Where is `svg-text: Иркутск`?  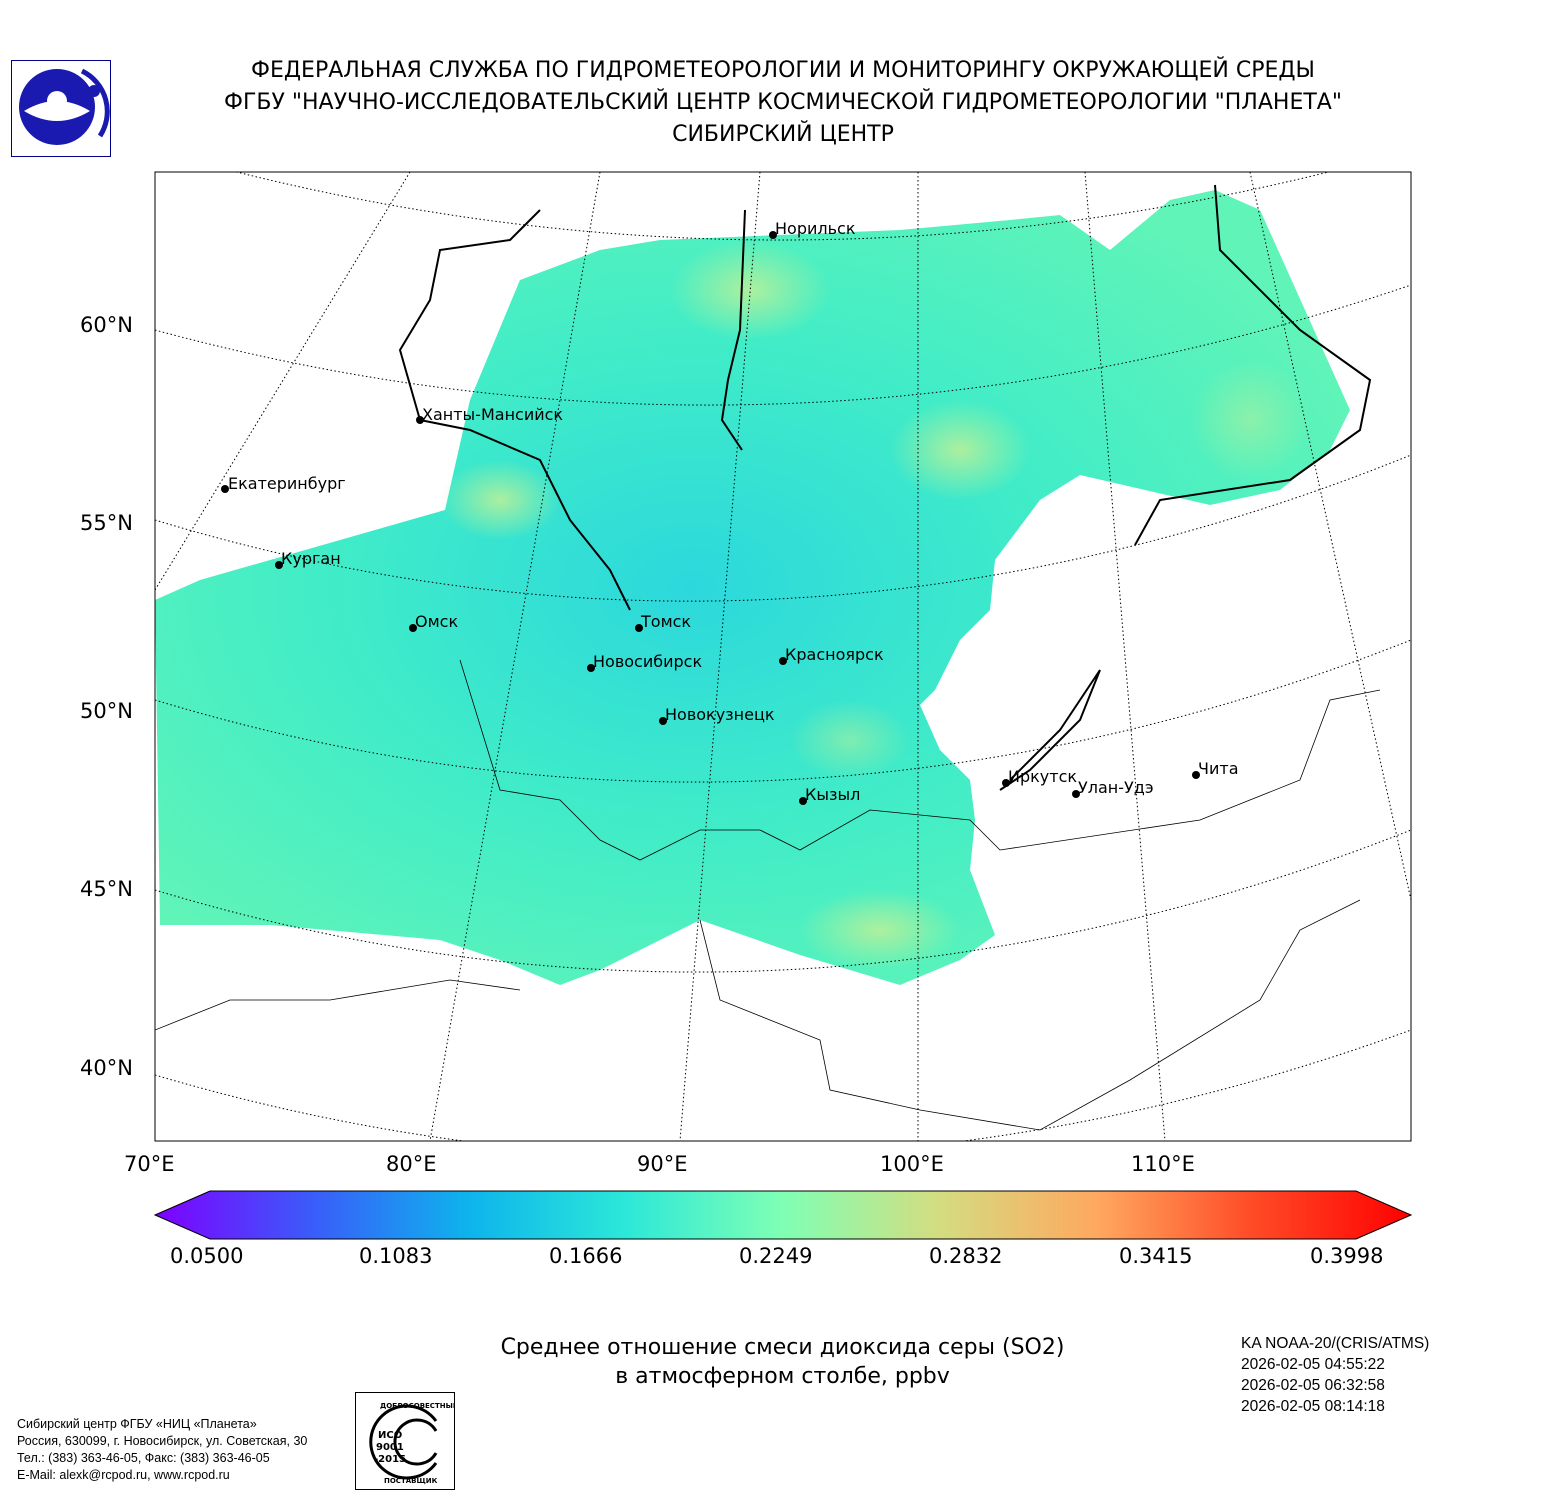
svg-text: Иркутск is located at coordinates (1042, 776).